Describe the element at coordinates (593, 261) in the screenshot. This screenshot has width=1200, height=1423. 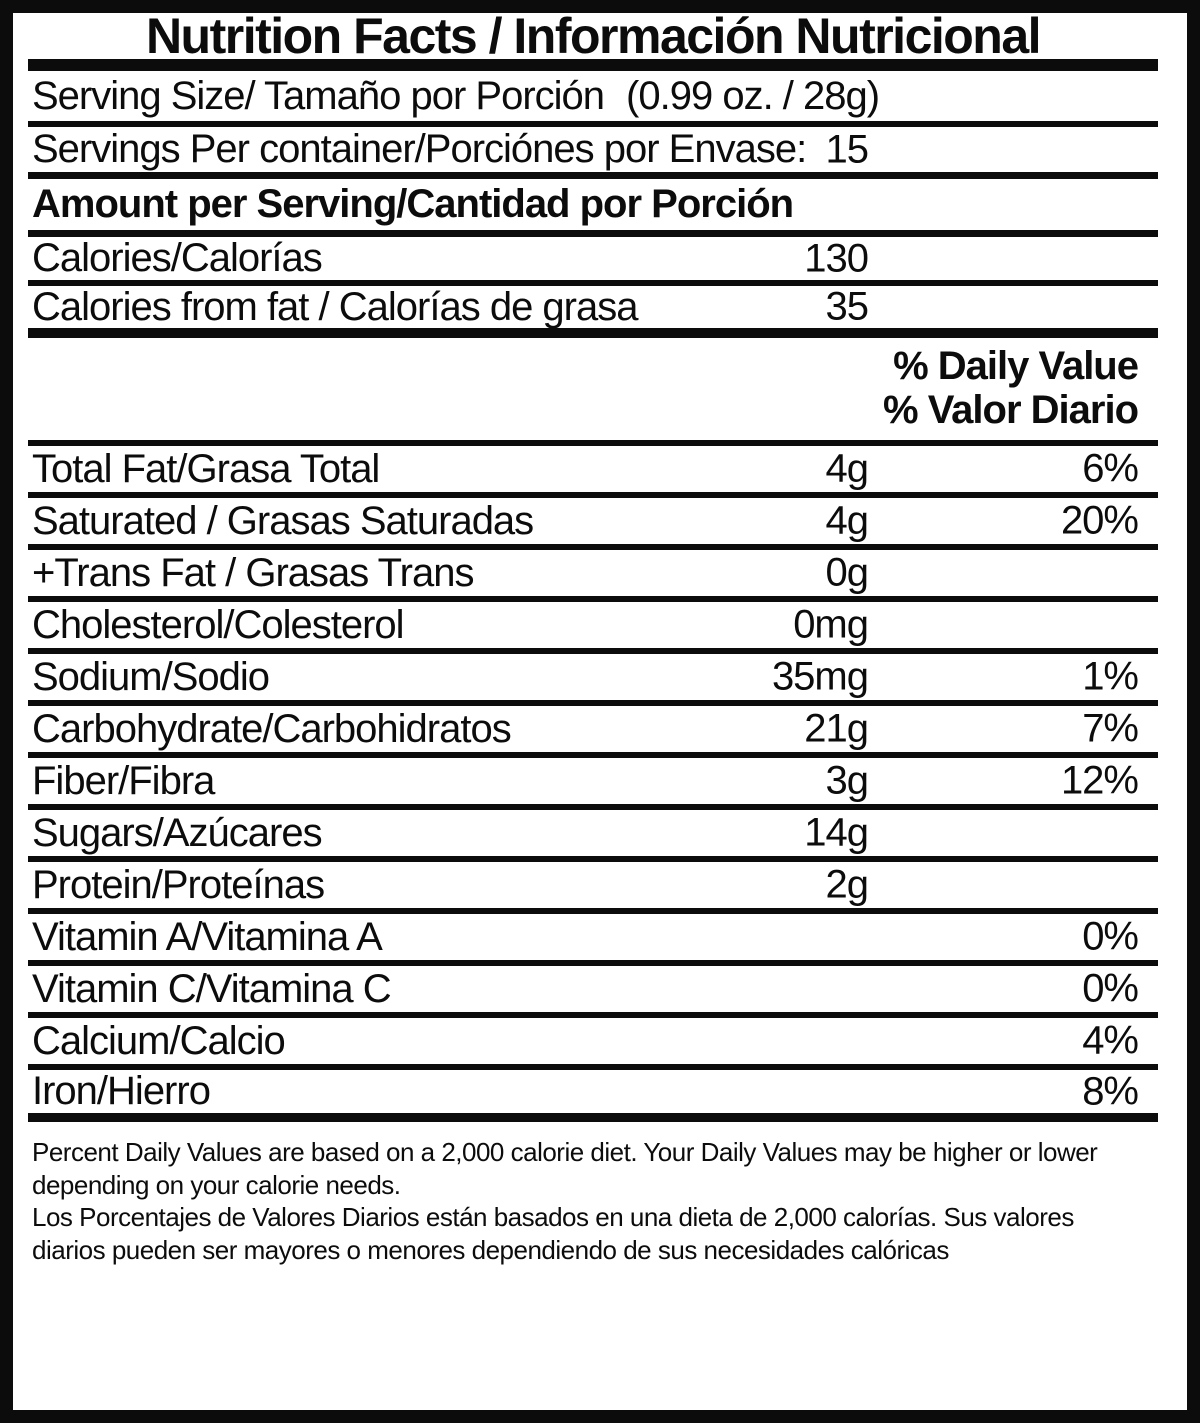
I see `calories-row: Calories/Calorías 130` at that location.